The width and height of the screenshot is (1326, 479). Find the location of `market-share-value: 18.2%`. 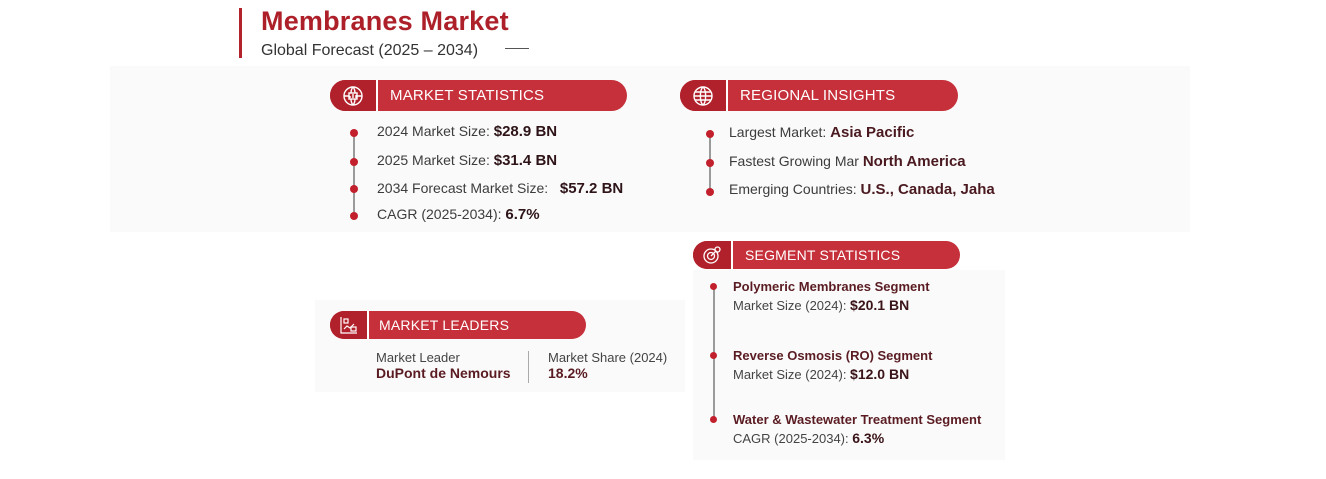

market-share-value: 18.2% is located at coordinates (568, 373).